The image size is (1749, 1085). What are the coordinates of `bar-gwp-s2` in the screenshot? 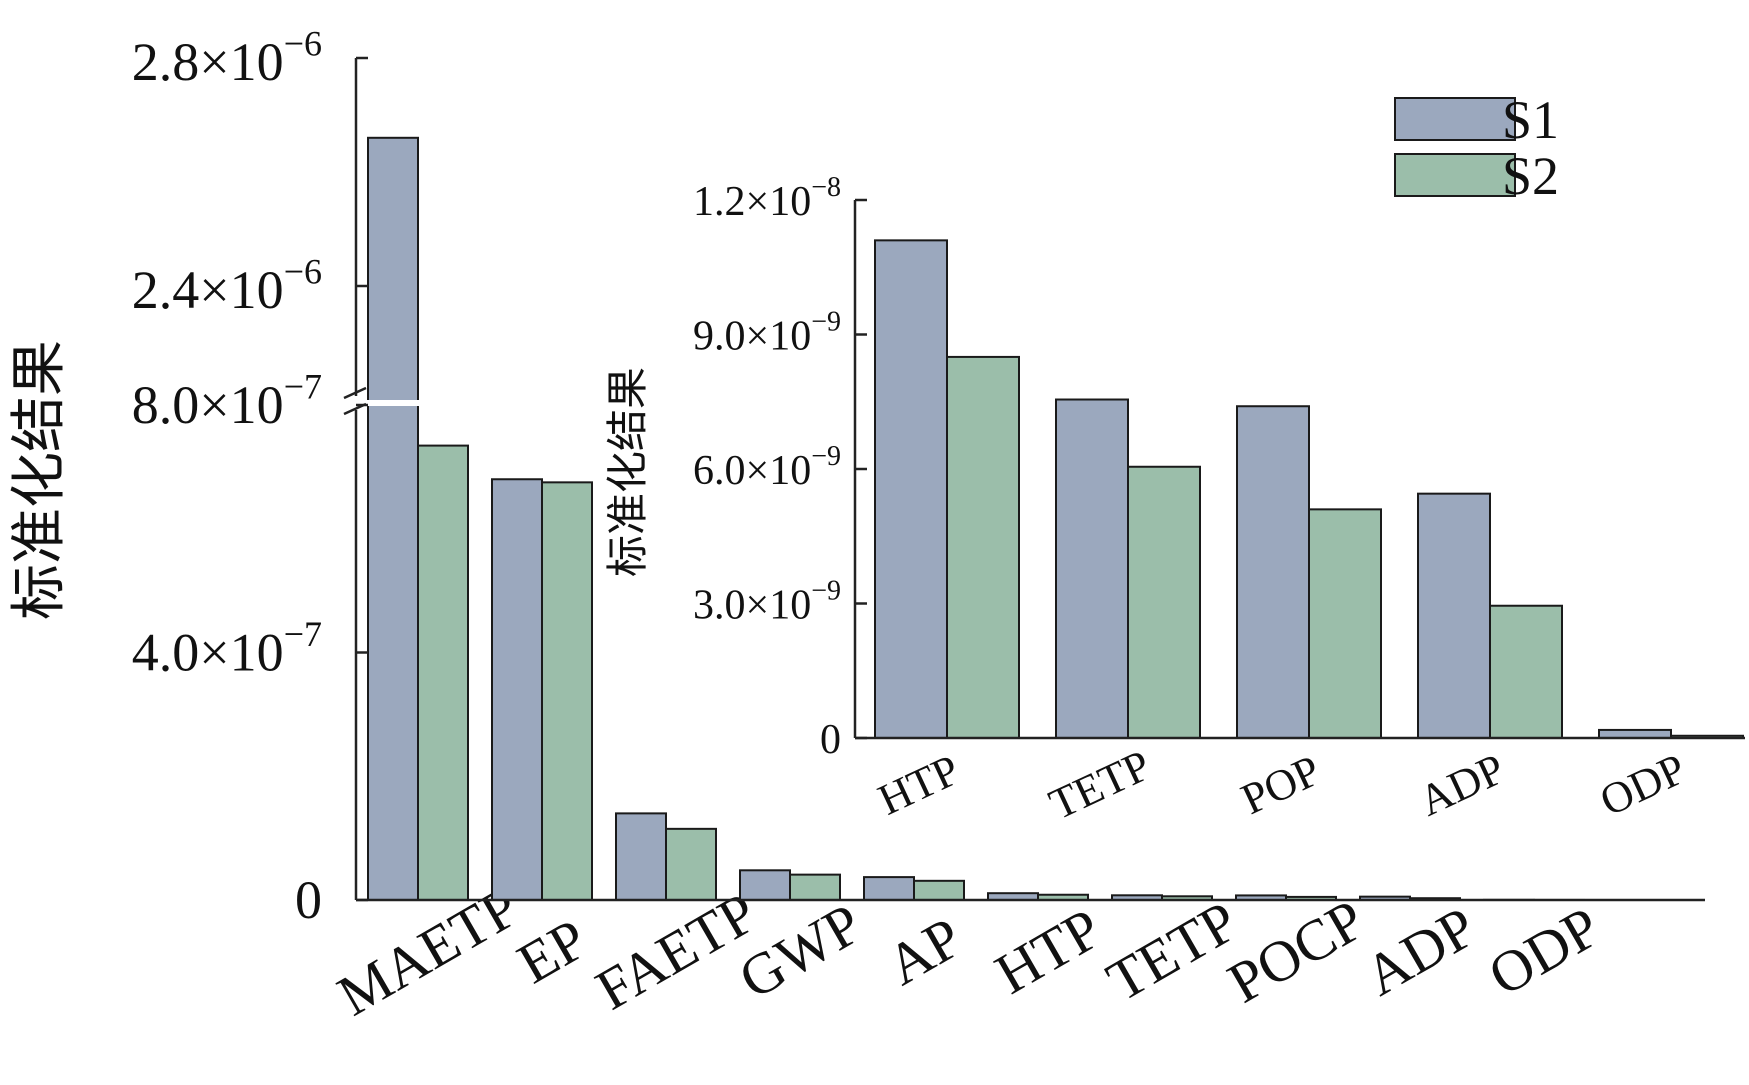 It's located at (815, 887).